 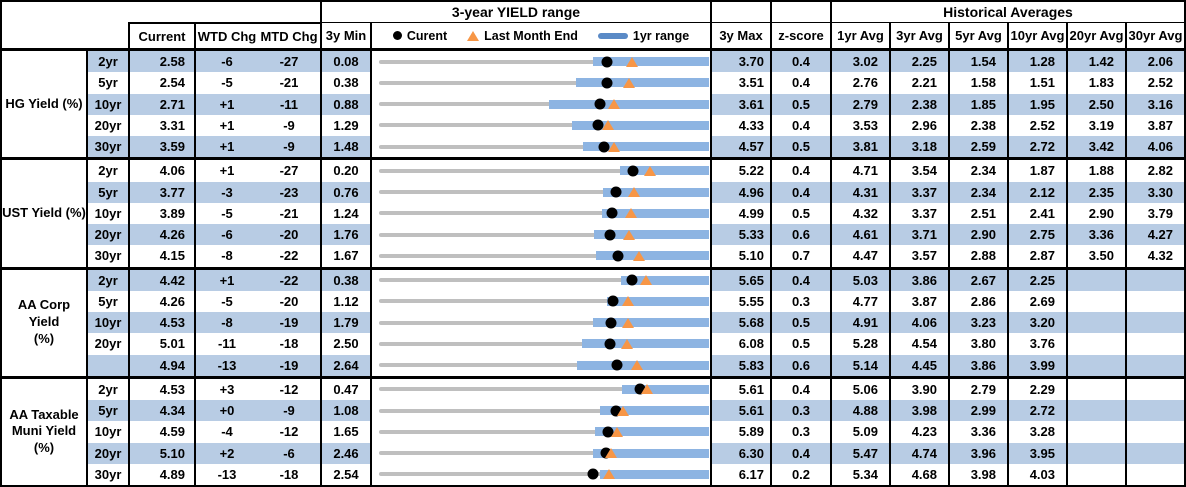 I want to click on historical-averages-title: Historical Averages, so click(x=1008, y=12).